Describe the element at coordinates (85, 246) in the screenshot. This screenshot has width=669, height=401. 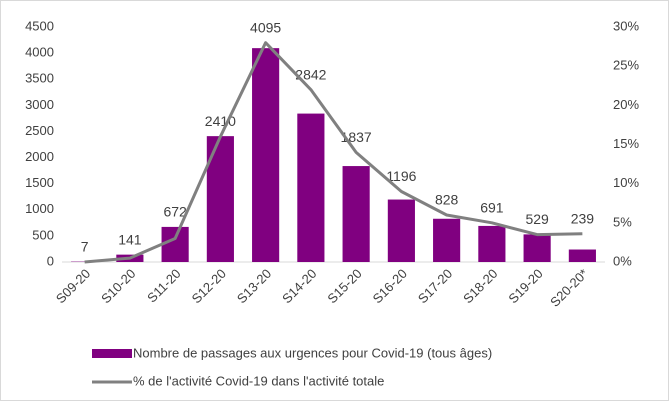
I see `data-label: 7` at that location.